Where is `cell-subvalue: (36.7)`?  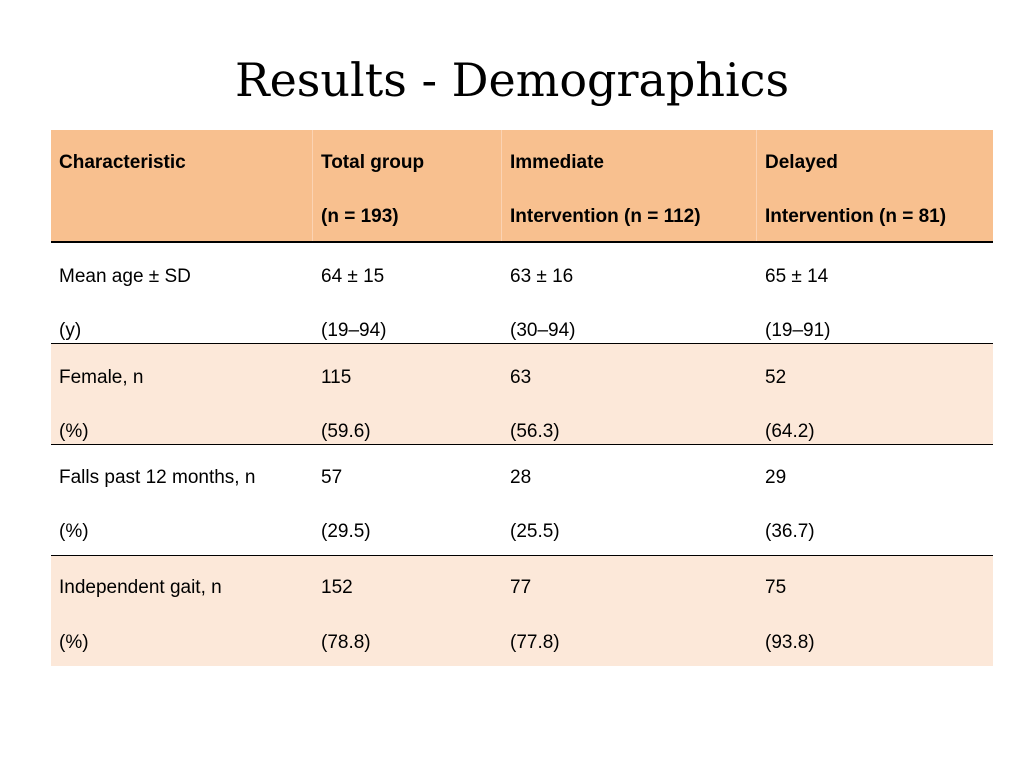
cell-subvalue: (36.7) is located at coordinates (790, 531).